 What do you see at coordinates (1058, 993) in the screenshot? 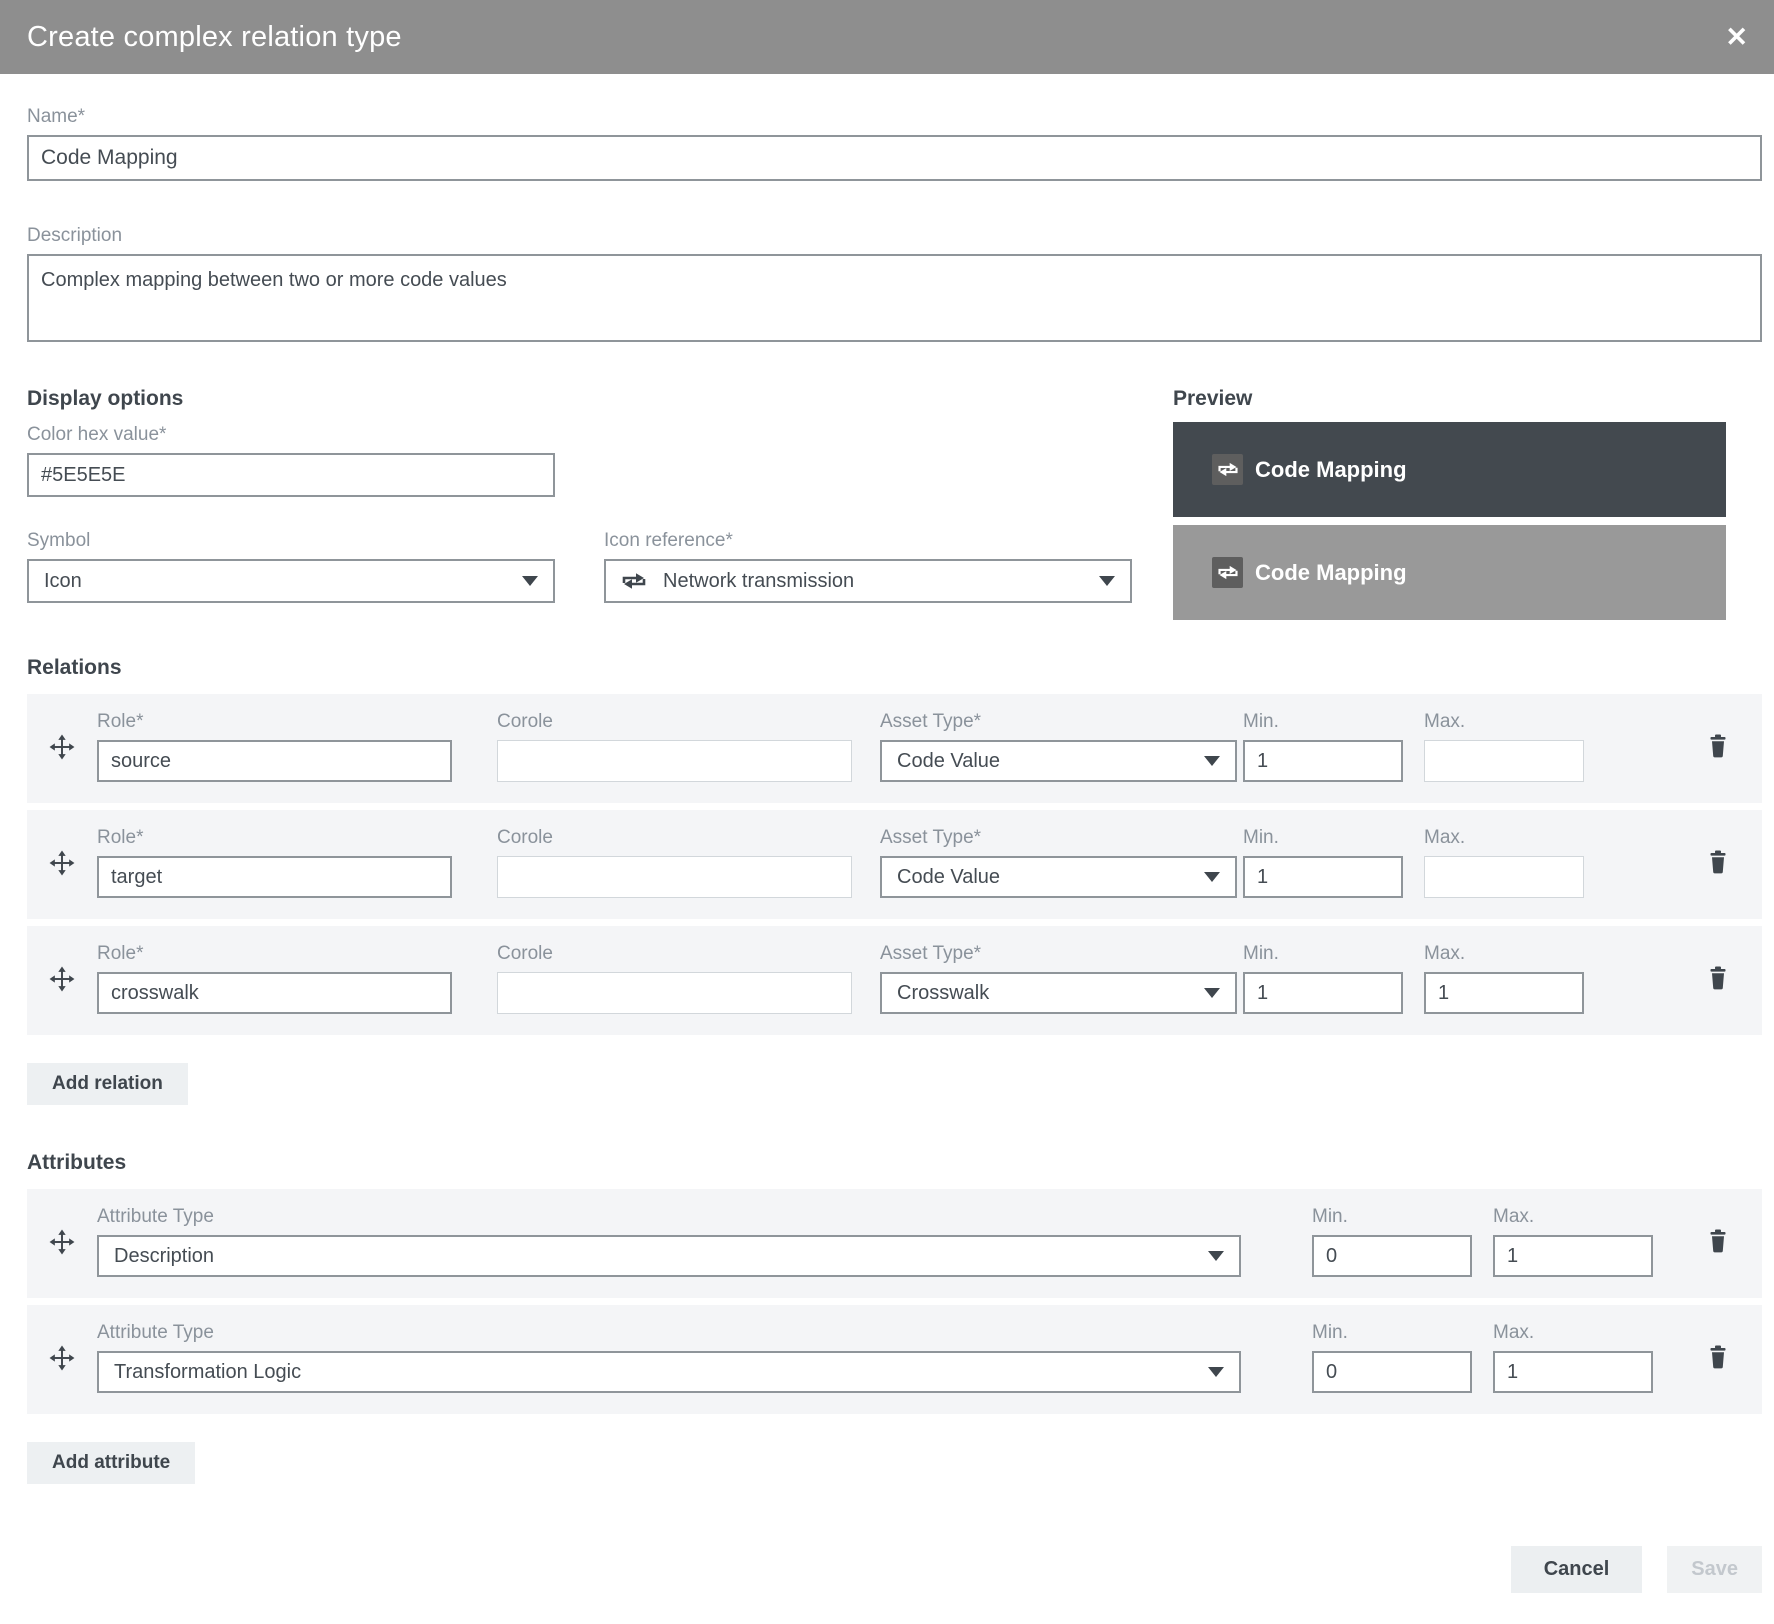
I see `asset-type-select: Crosswalk` at bounding box center [1058, 993].